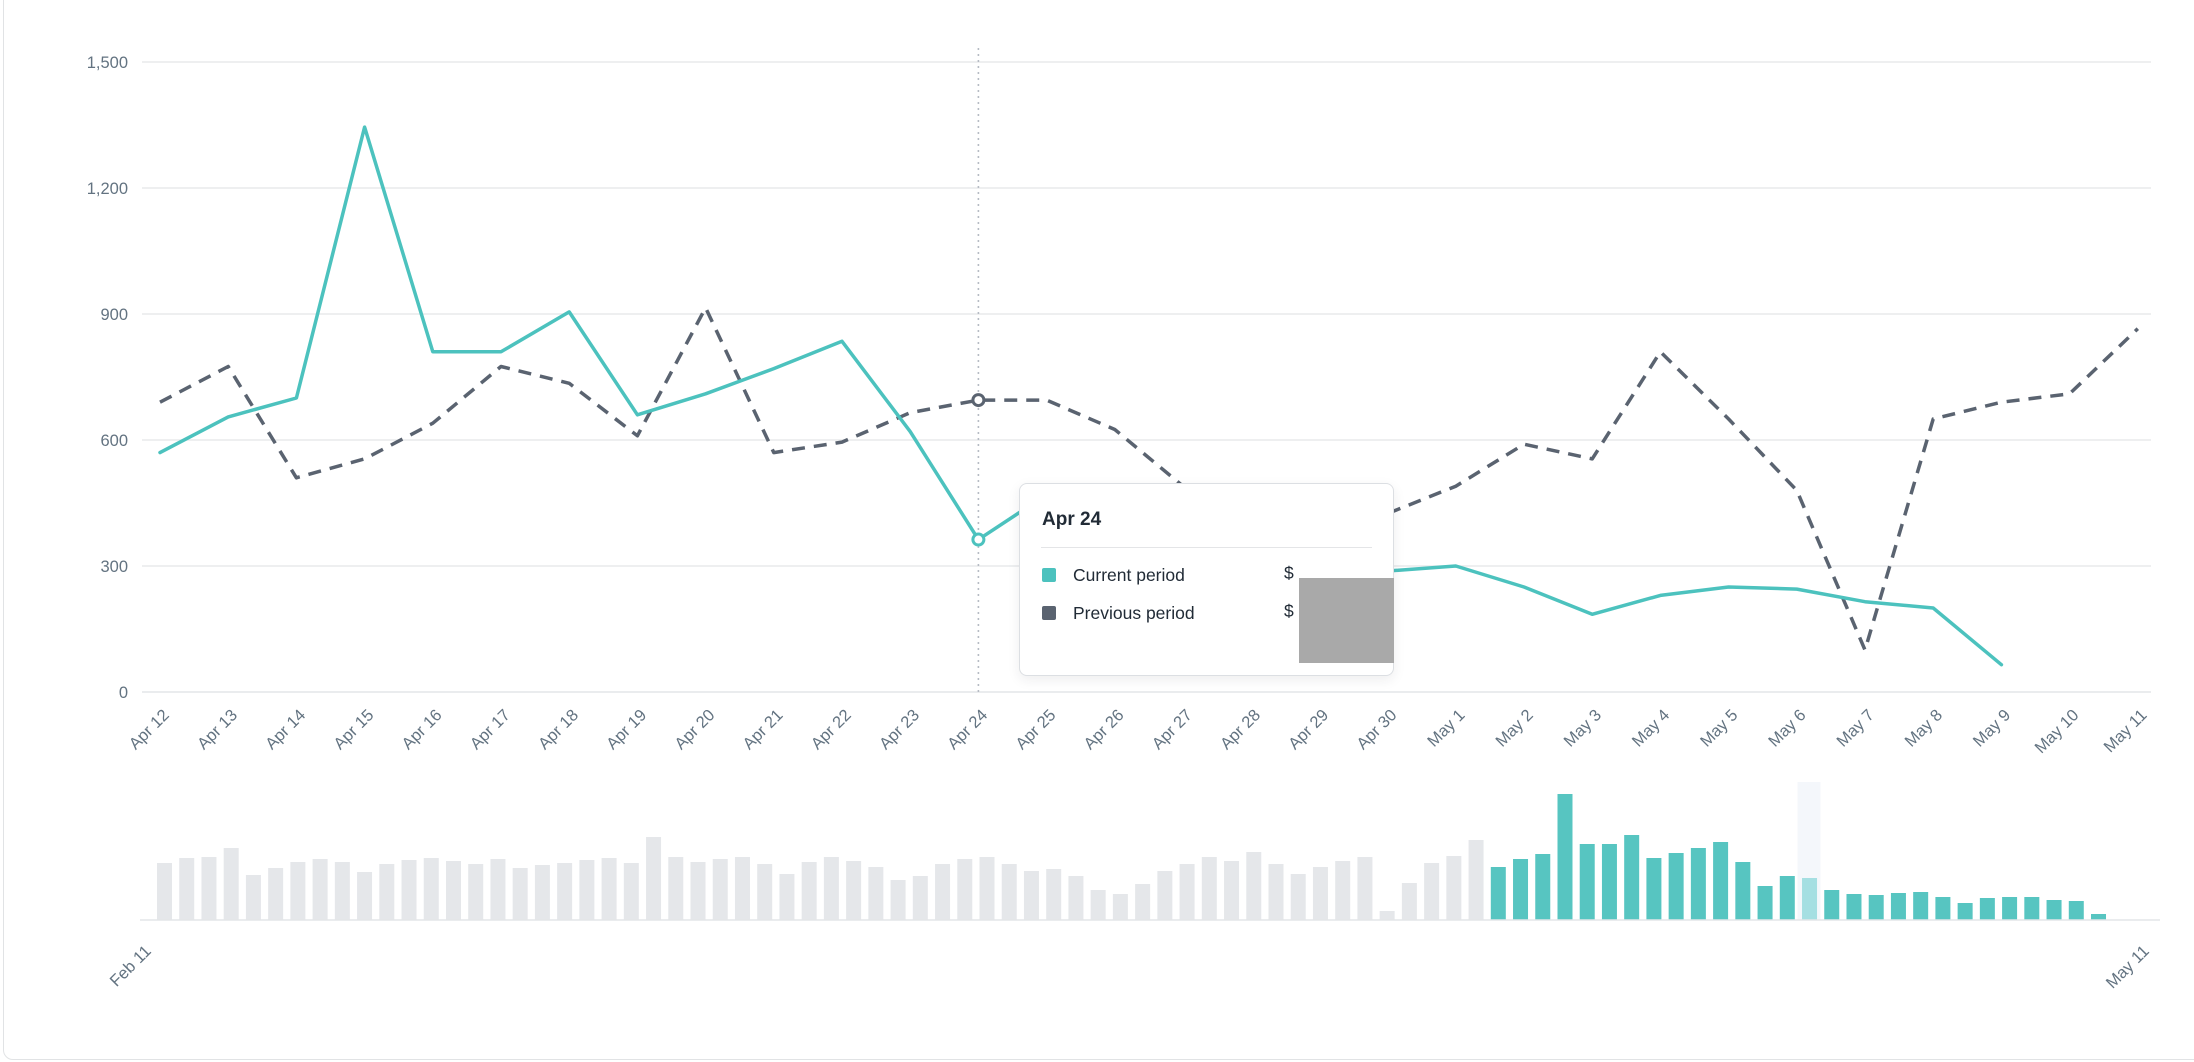 The image size is (2194, 1062). Describe the element at coordinates (285, 729) in the screenshot. I see `x-axis-tick-label: Apr 14` at that location.